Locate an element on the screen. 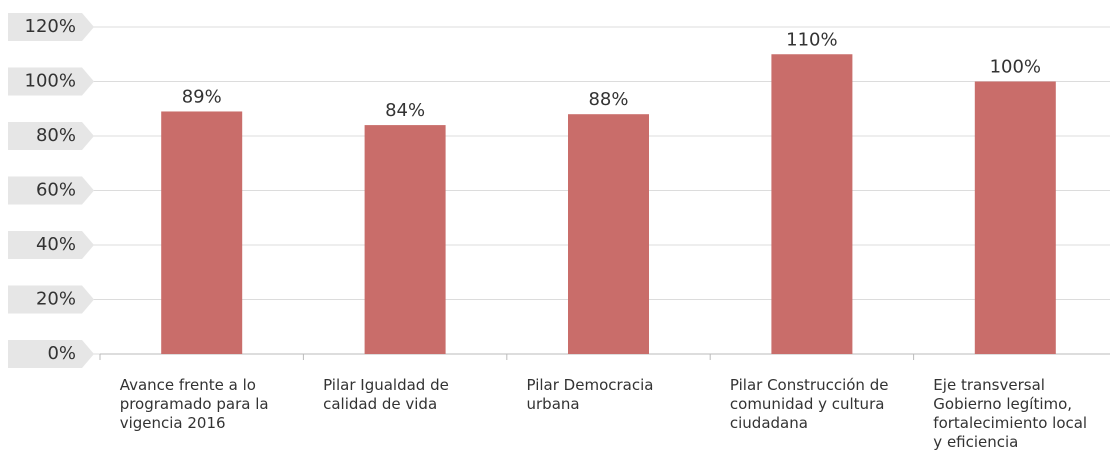 The height and width of the screenshot is (465, 1114). y-tick-label: 100% is located at coordinates (50, 81).